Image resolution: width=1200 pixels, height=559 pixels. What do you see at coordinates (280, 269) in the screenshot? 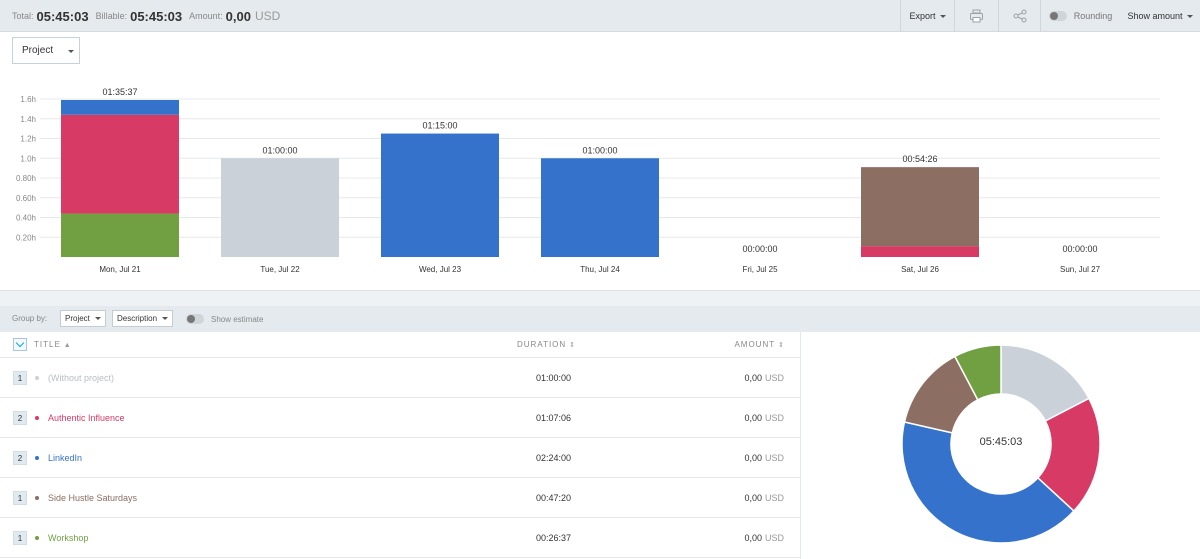
I see `x-tick-label: Tue, Jul 22` at bounding box center [280, 269].